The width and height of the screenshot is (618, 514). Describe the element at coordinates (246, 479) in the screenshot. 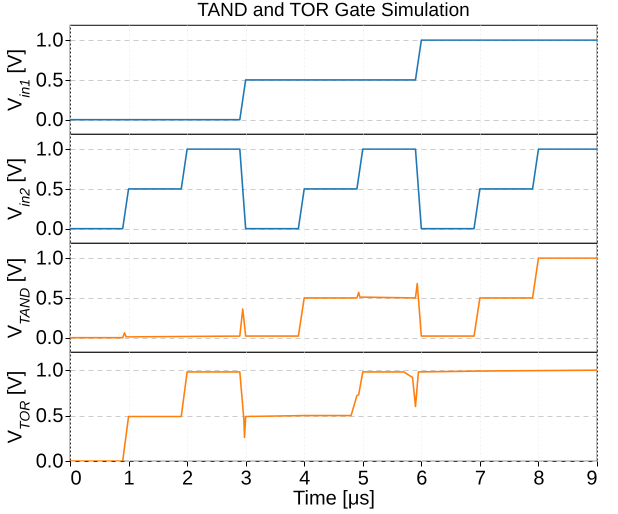

I see `x-tick-label: 3` at that location.